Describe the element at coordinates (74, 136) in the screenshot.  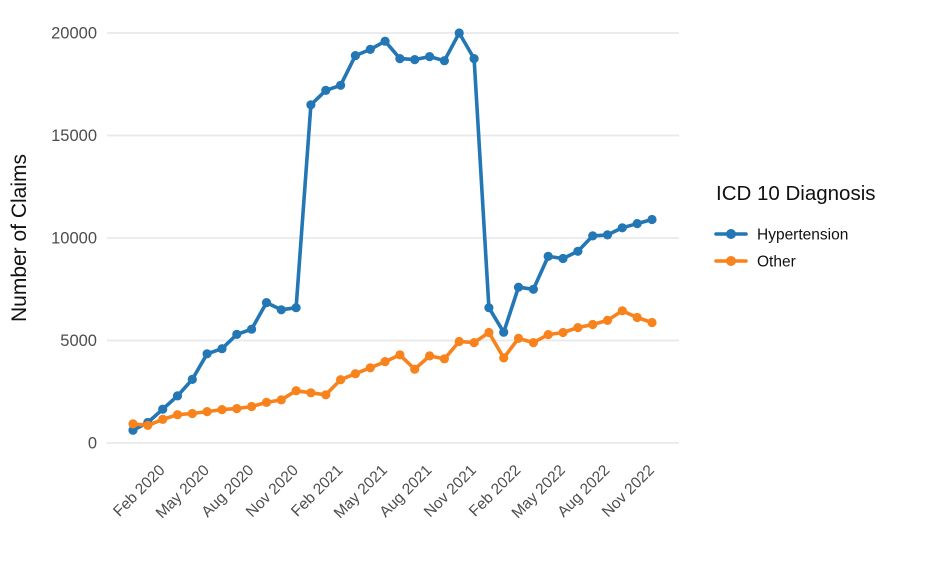
I see `y-tick-label: 15000` at that location.